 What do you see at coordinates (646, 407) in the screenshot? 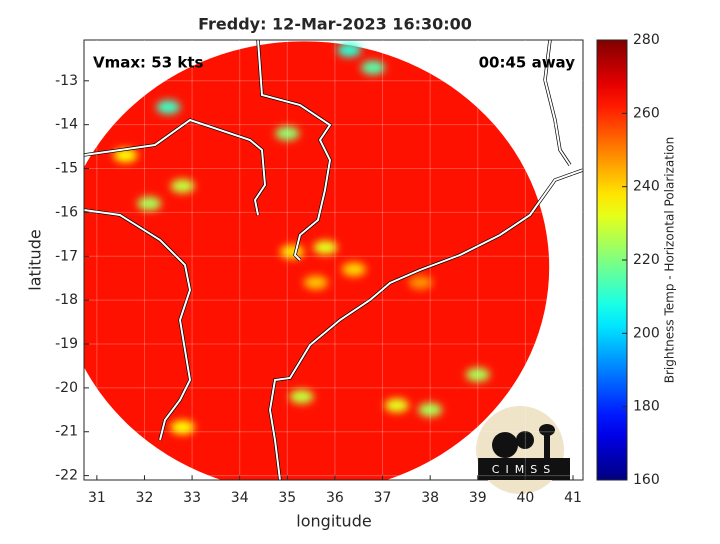
I see `colorbar-tick-label: 180` at bounding box center [646, 407].